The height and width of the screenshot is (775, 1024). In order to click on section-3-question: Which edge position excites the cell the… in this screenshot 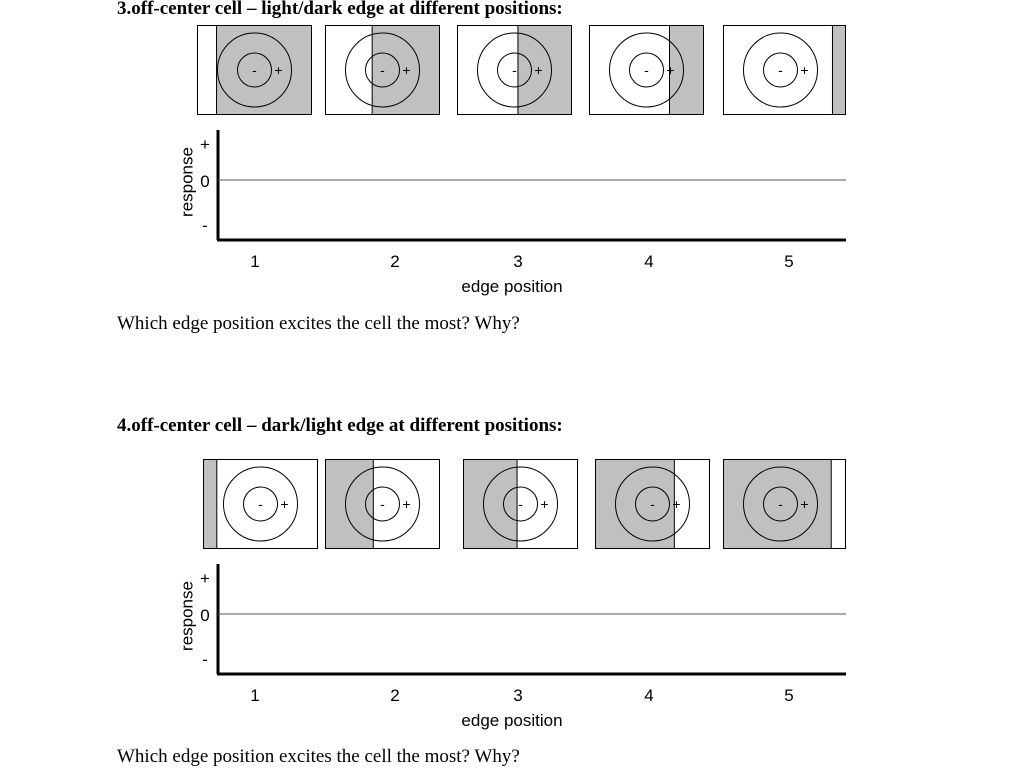, I will do `click(318, 323)`.